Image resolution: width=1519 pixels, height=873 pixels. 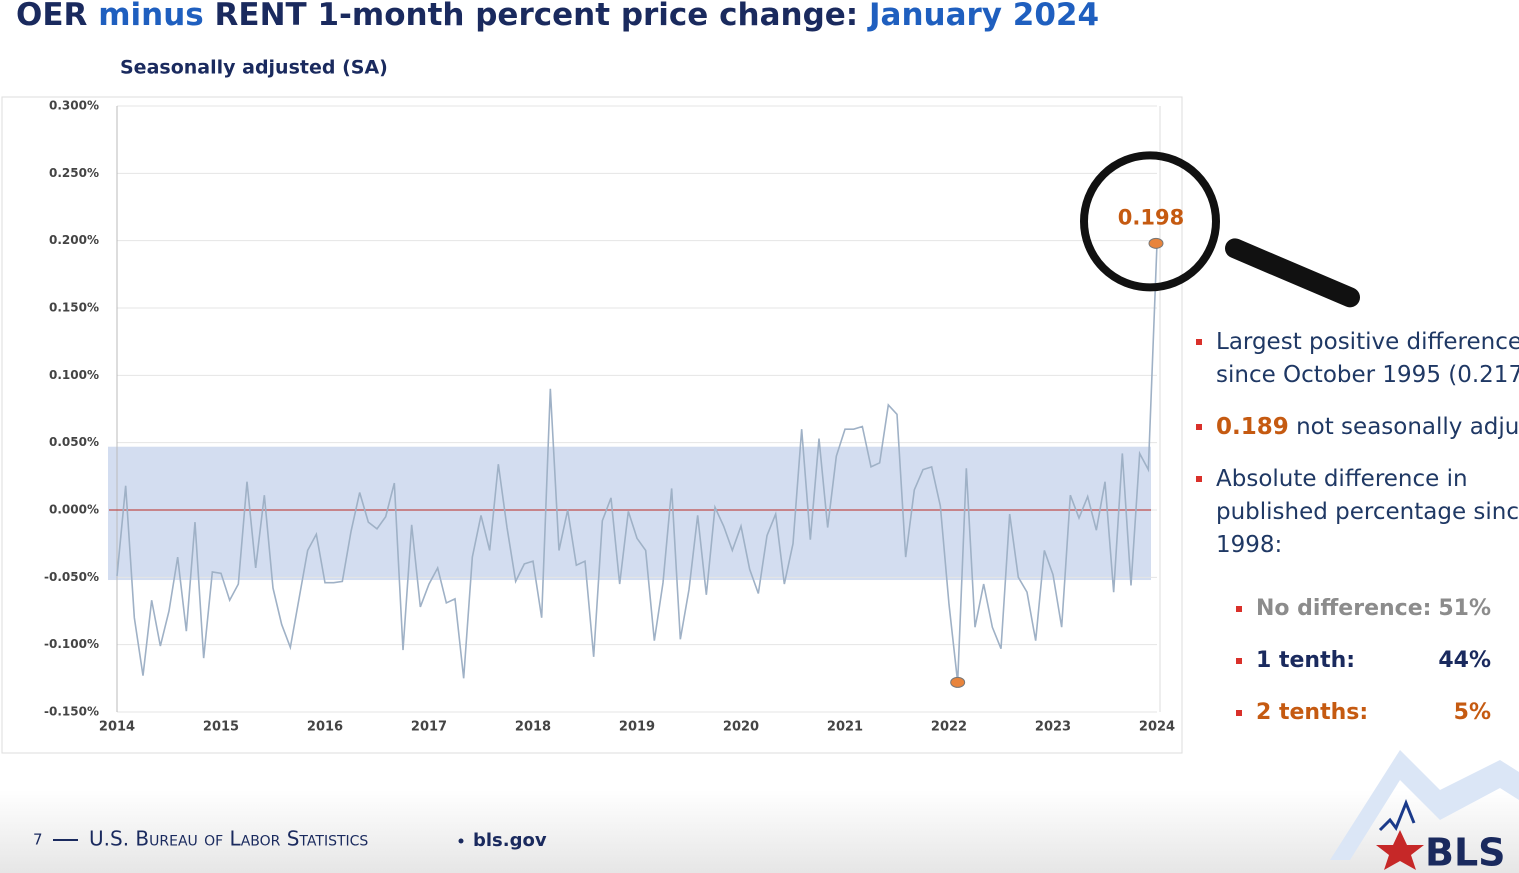 What do you see at coordinates (151, 16) in the screenshot?
I see `title-part: minus` at bounding box center [151, 16].